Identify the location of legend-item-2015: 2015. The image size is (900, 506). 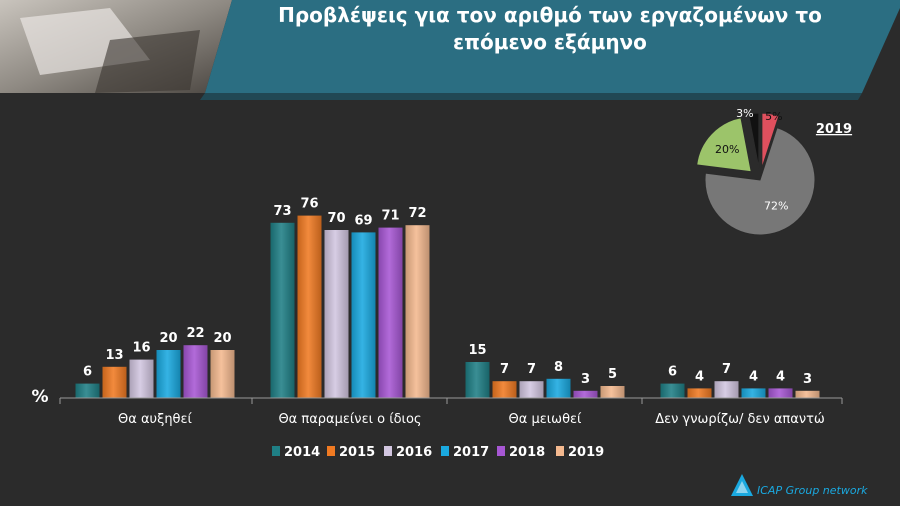
(351, 452).